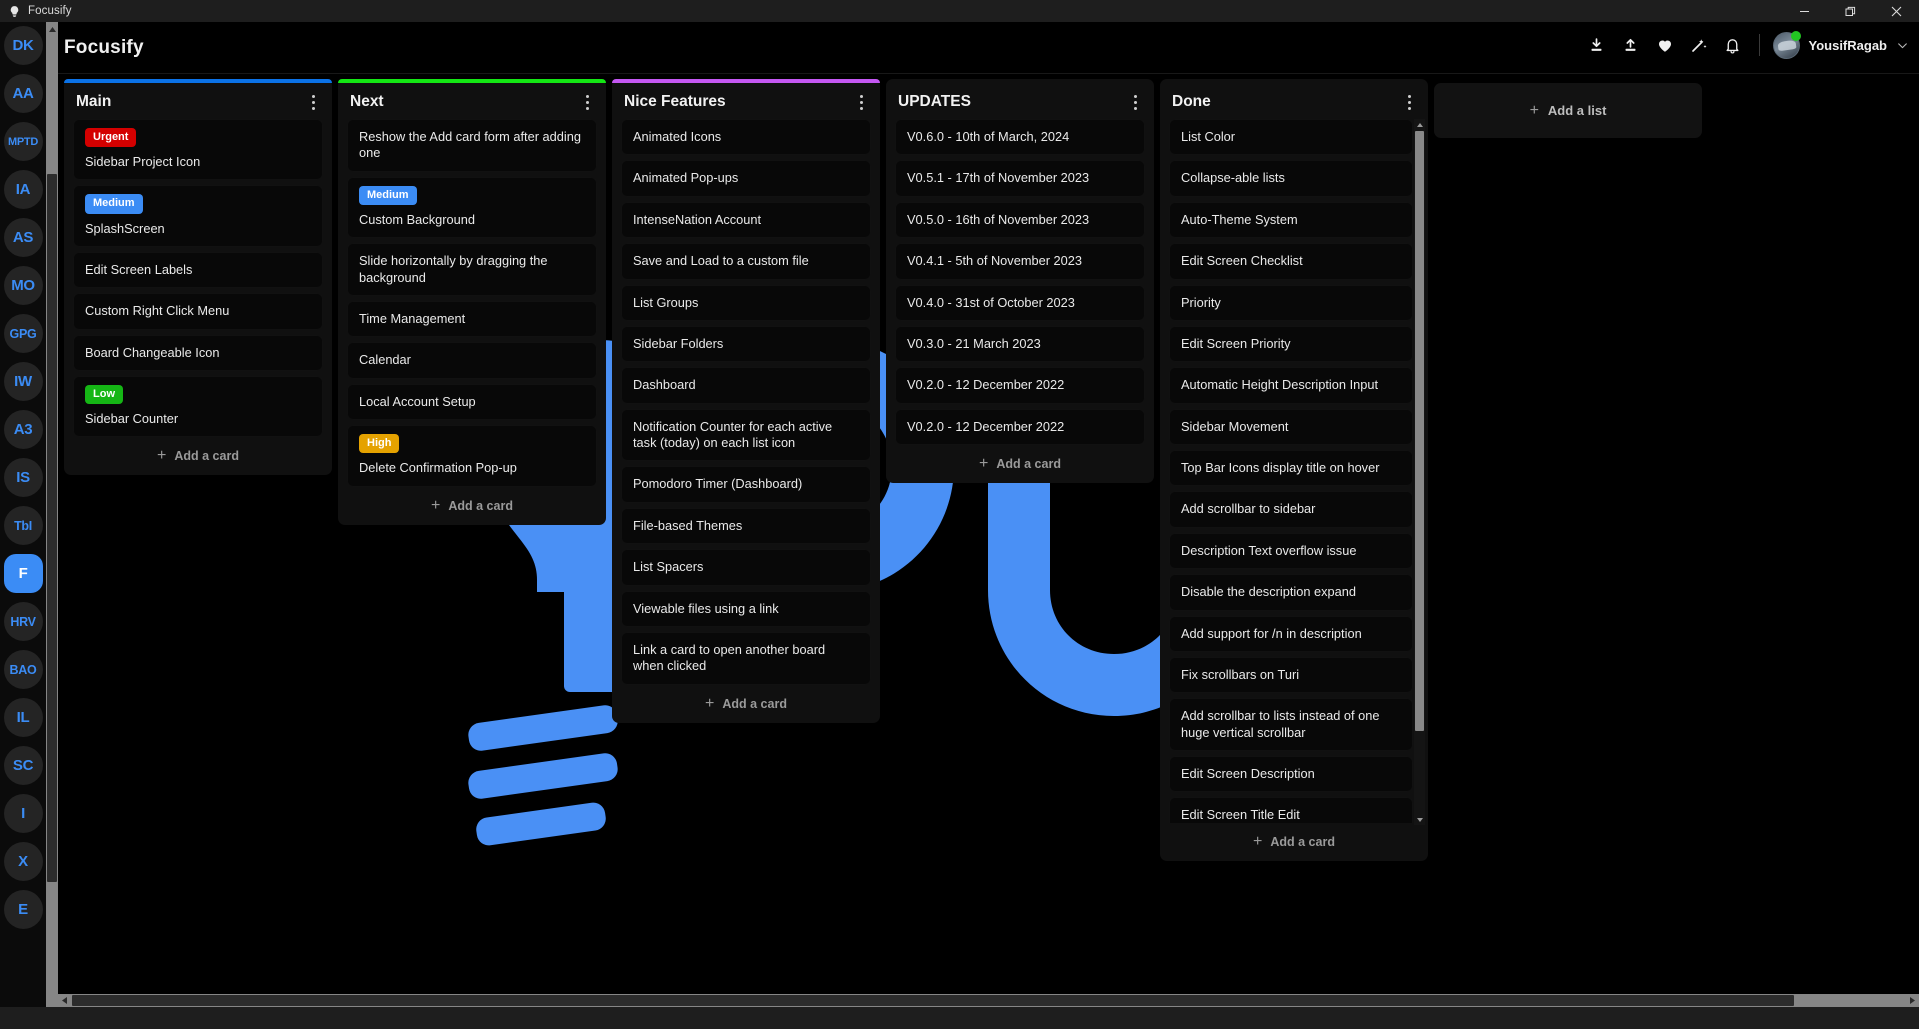 The width and height of the screenshot is (1919, 1029). What do you see at coordinates (1020, 178) in the screenshot?
I see `card: V0.5.1 - 17th of November 2023` at bounding box center [1020, 178].